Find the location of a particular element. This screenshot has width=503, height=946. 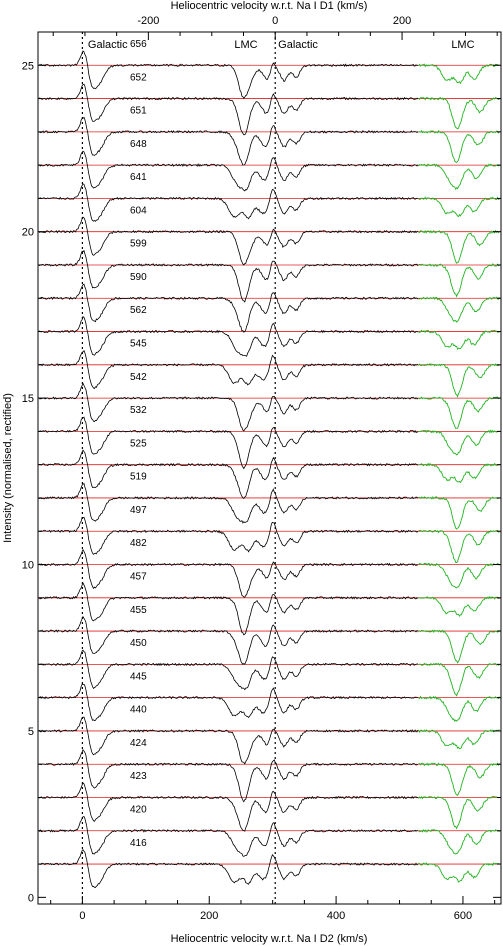

spectrum-id-label: 416 is located at coordinates (138, 843).